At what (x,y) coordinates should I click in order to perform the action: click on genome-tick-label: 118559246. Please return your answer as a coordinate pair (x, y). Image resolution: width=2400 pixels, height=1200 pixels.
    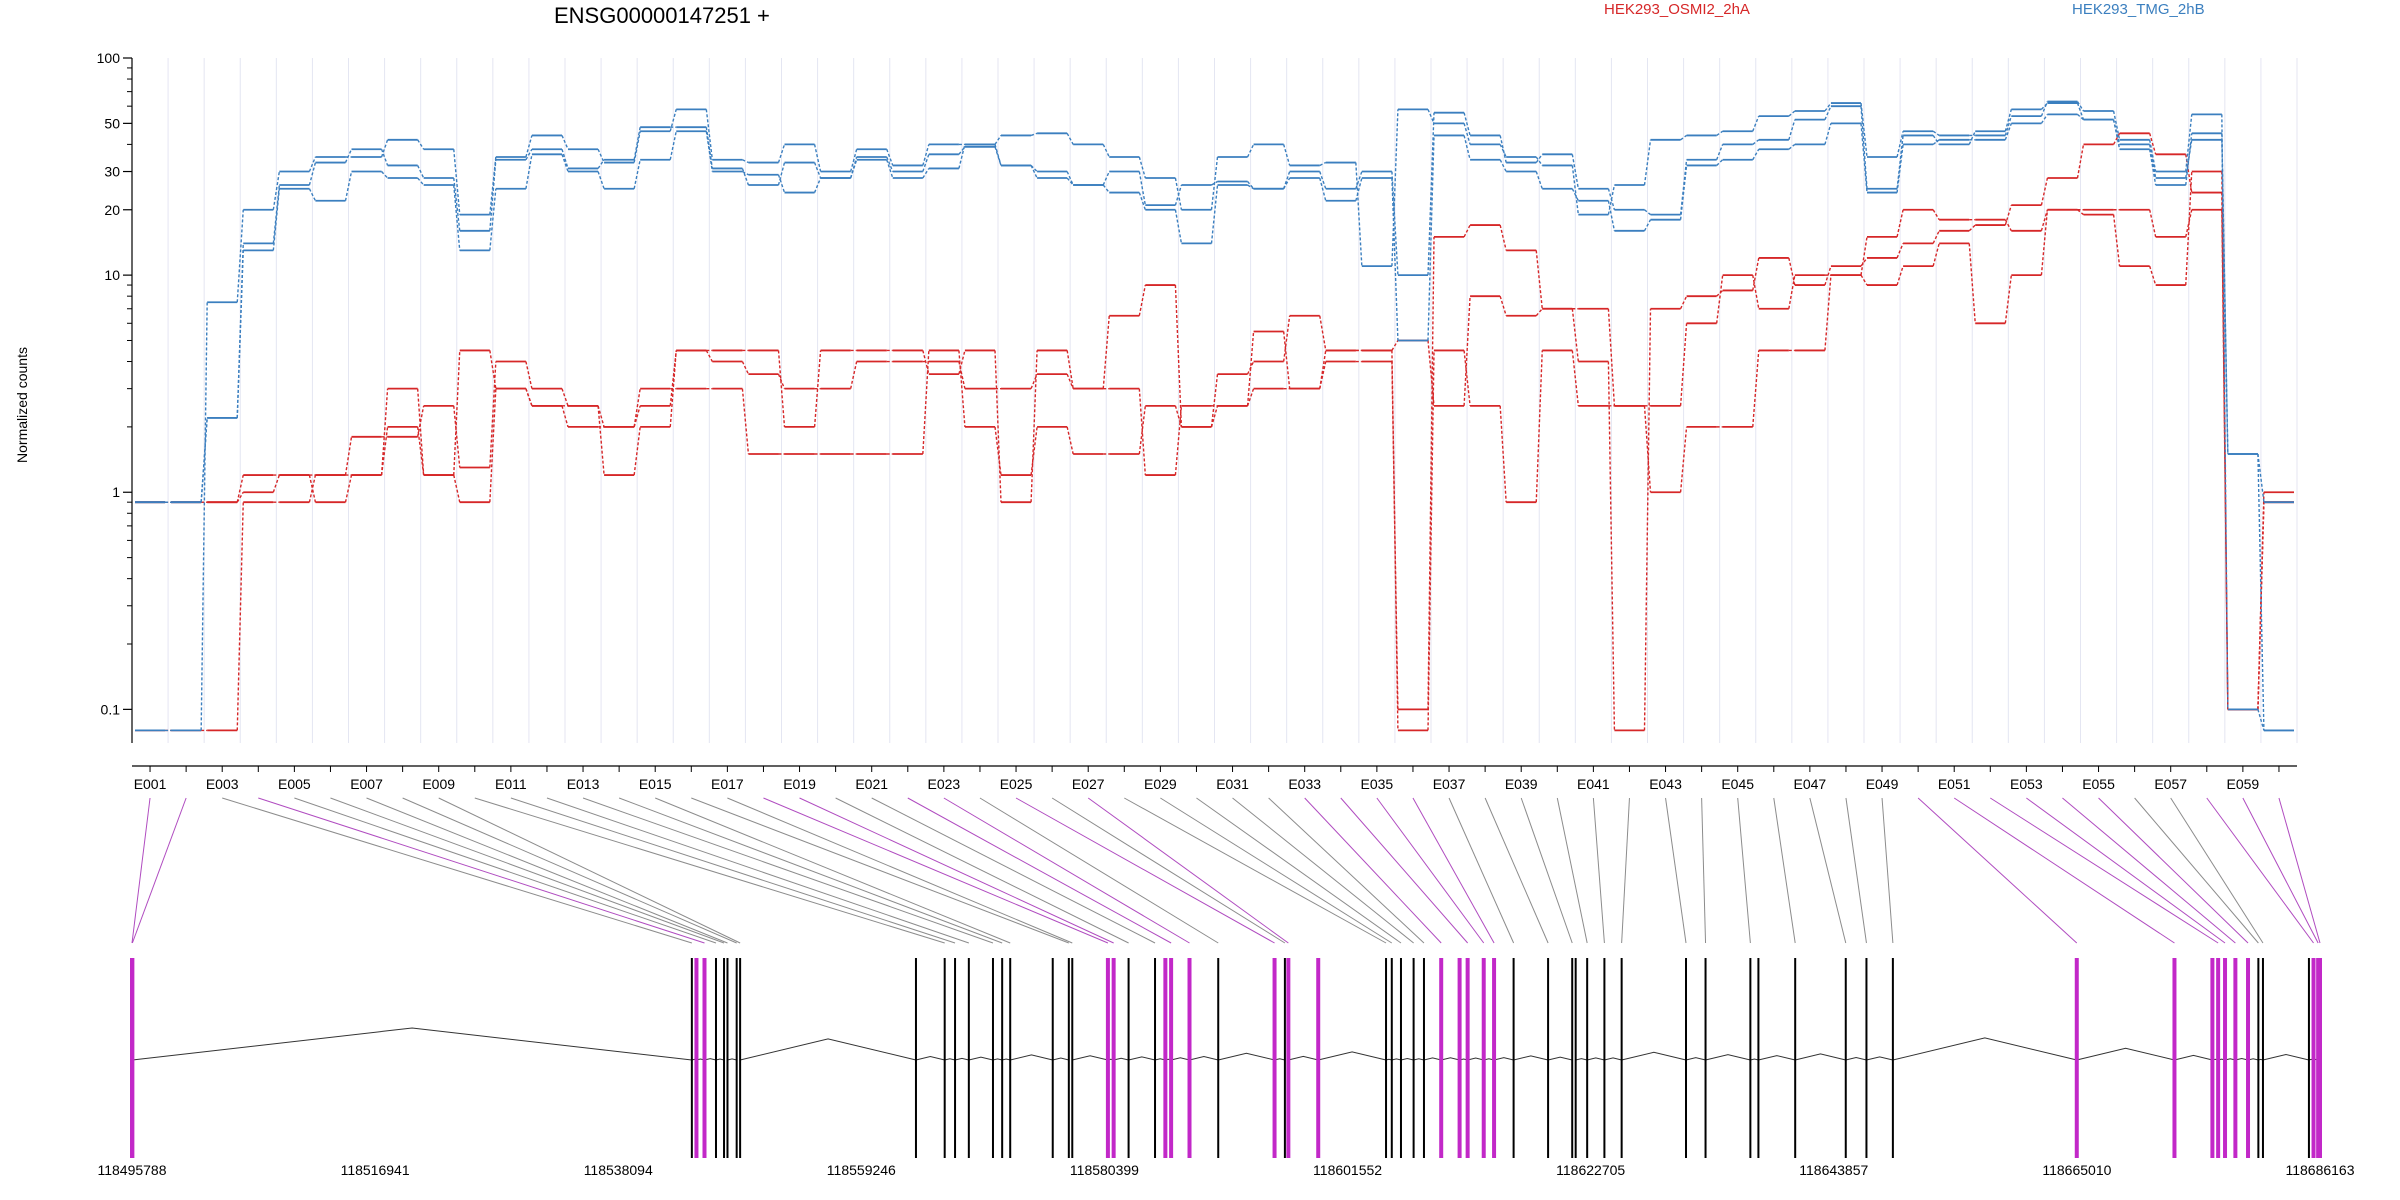
    Looking at the image, I should click on (861, 1170).